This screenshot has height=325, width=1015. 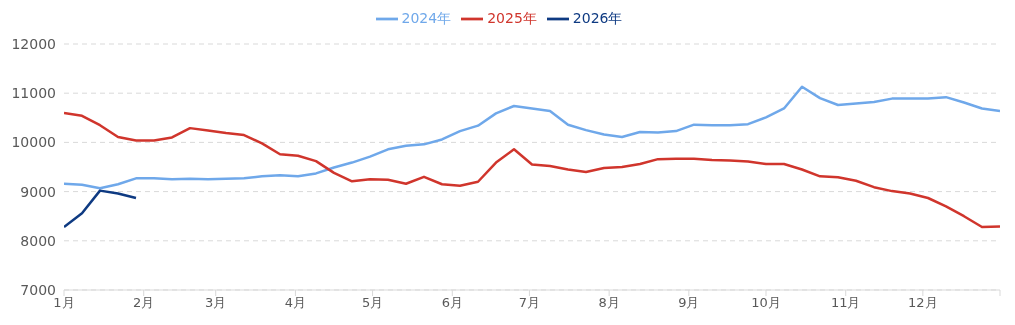 I want to click on line-series, so click(x=101, y=209).